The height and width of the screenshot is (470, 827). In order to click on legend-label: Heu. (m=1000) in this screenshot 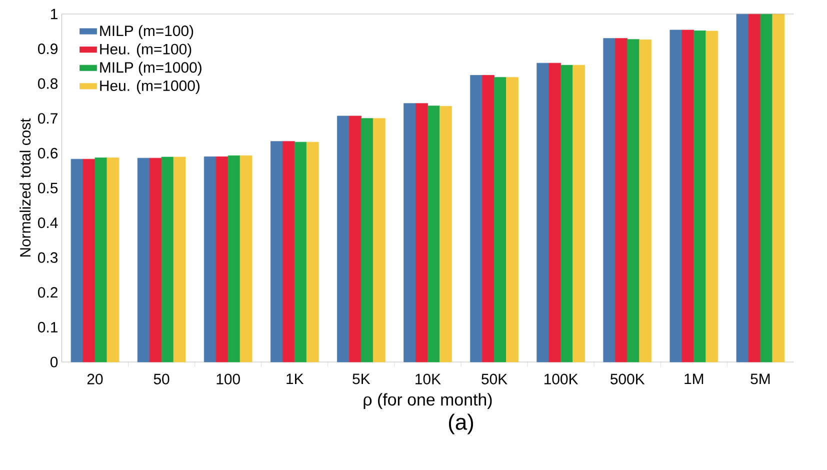, I will do `click(150, 87)`.